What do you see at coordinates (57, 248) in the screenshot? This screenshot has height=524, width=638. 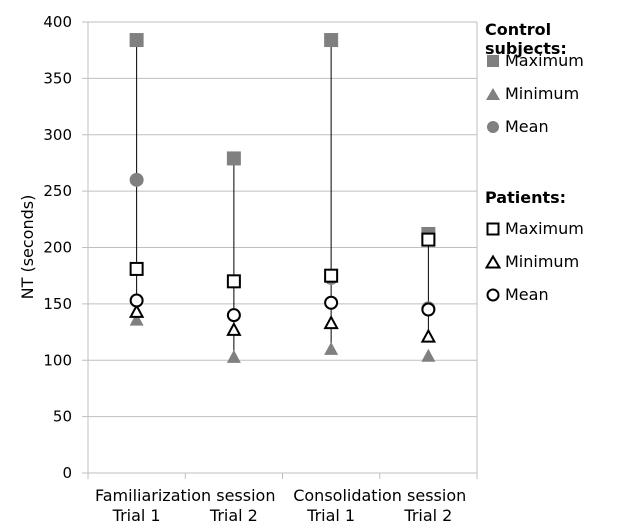 I see `y-tick-label: 200` at bounding box center [57, 248].